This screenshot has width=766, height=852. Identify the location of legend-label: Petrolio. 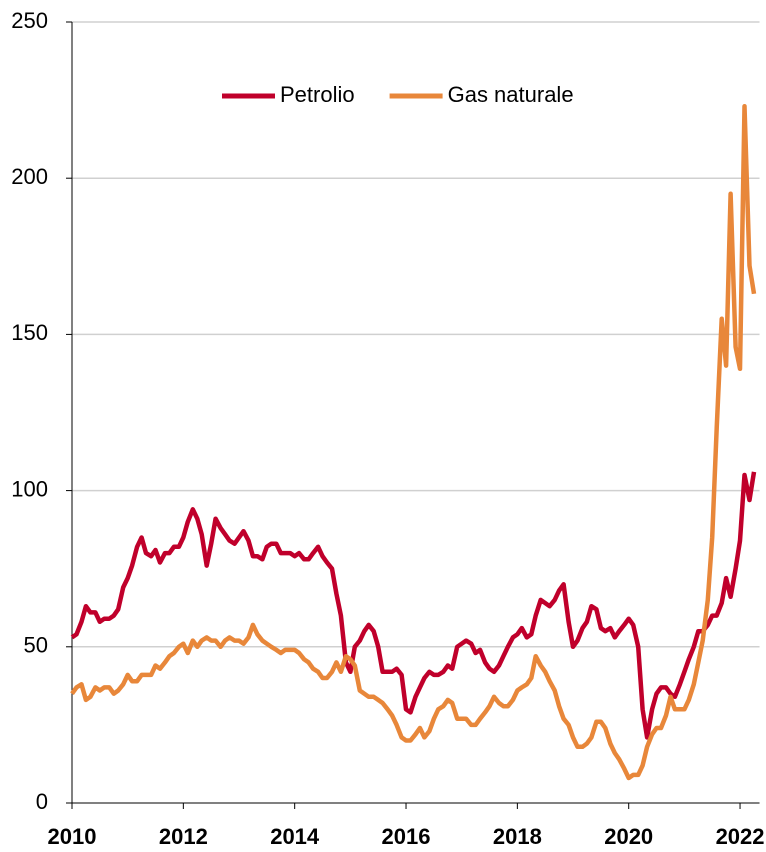
(317, 94).